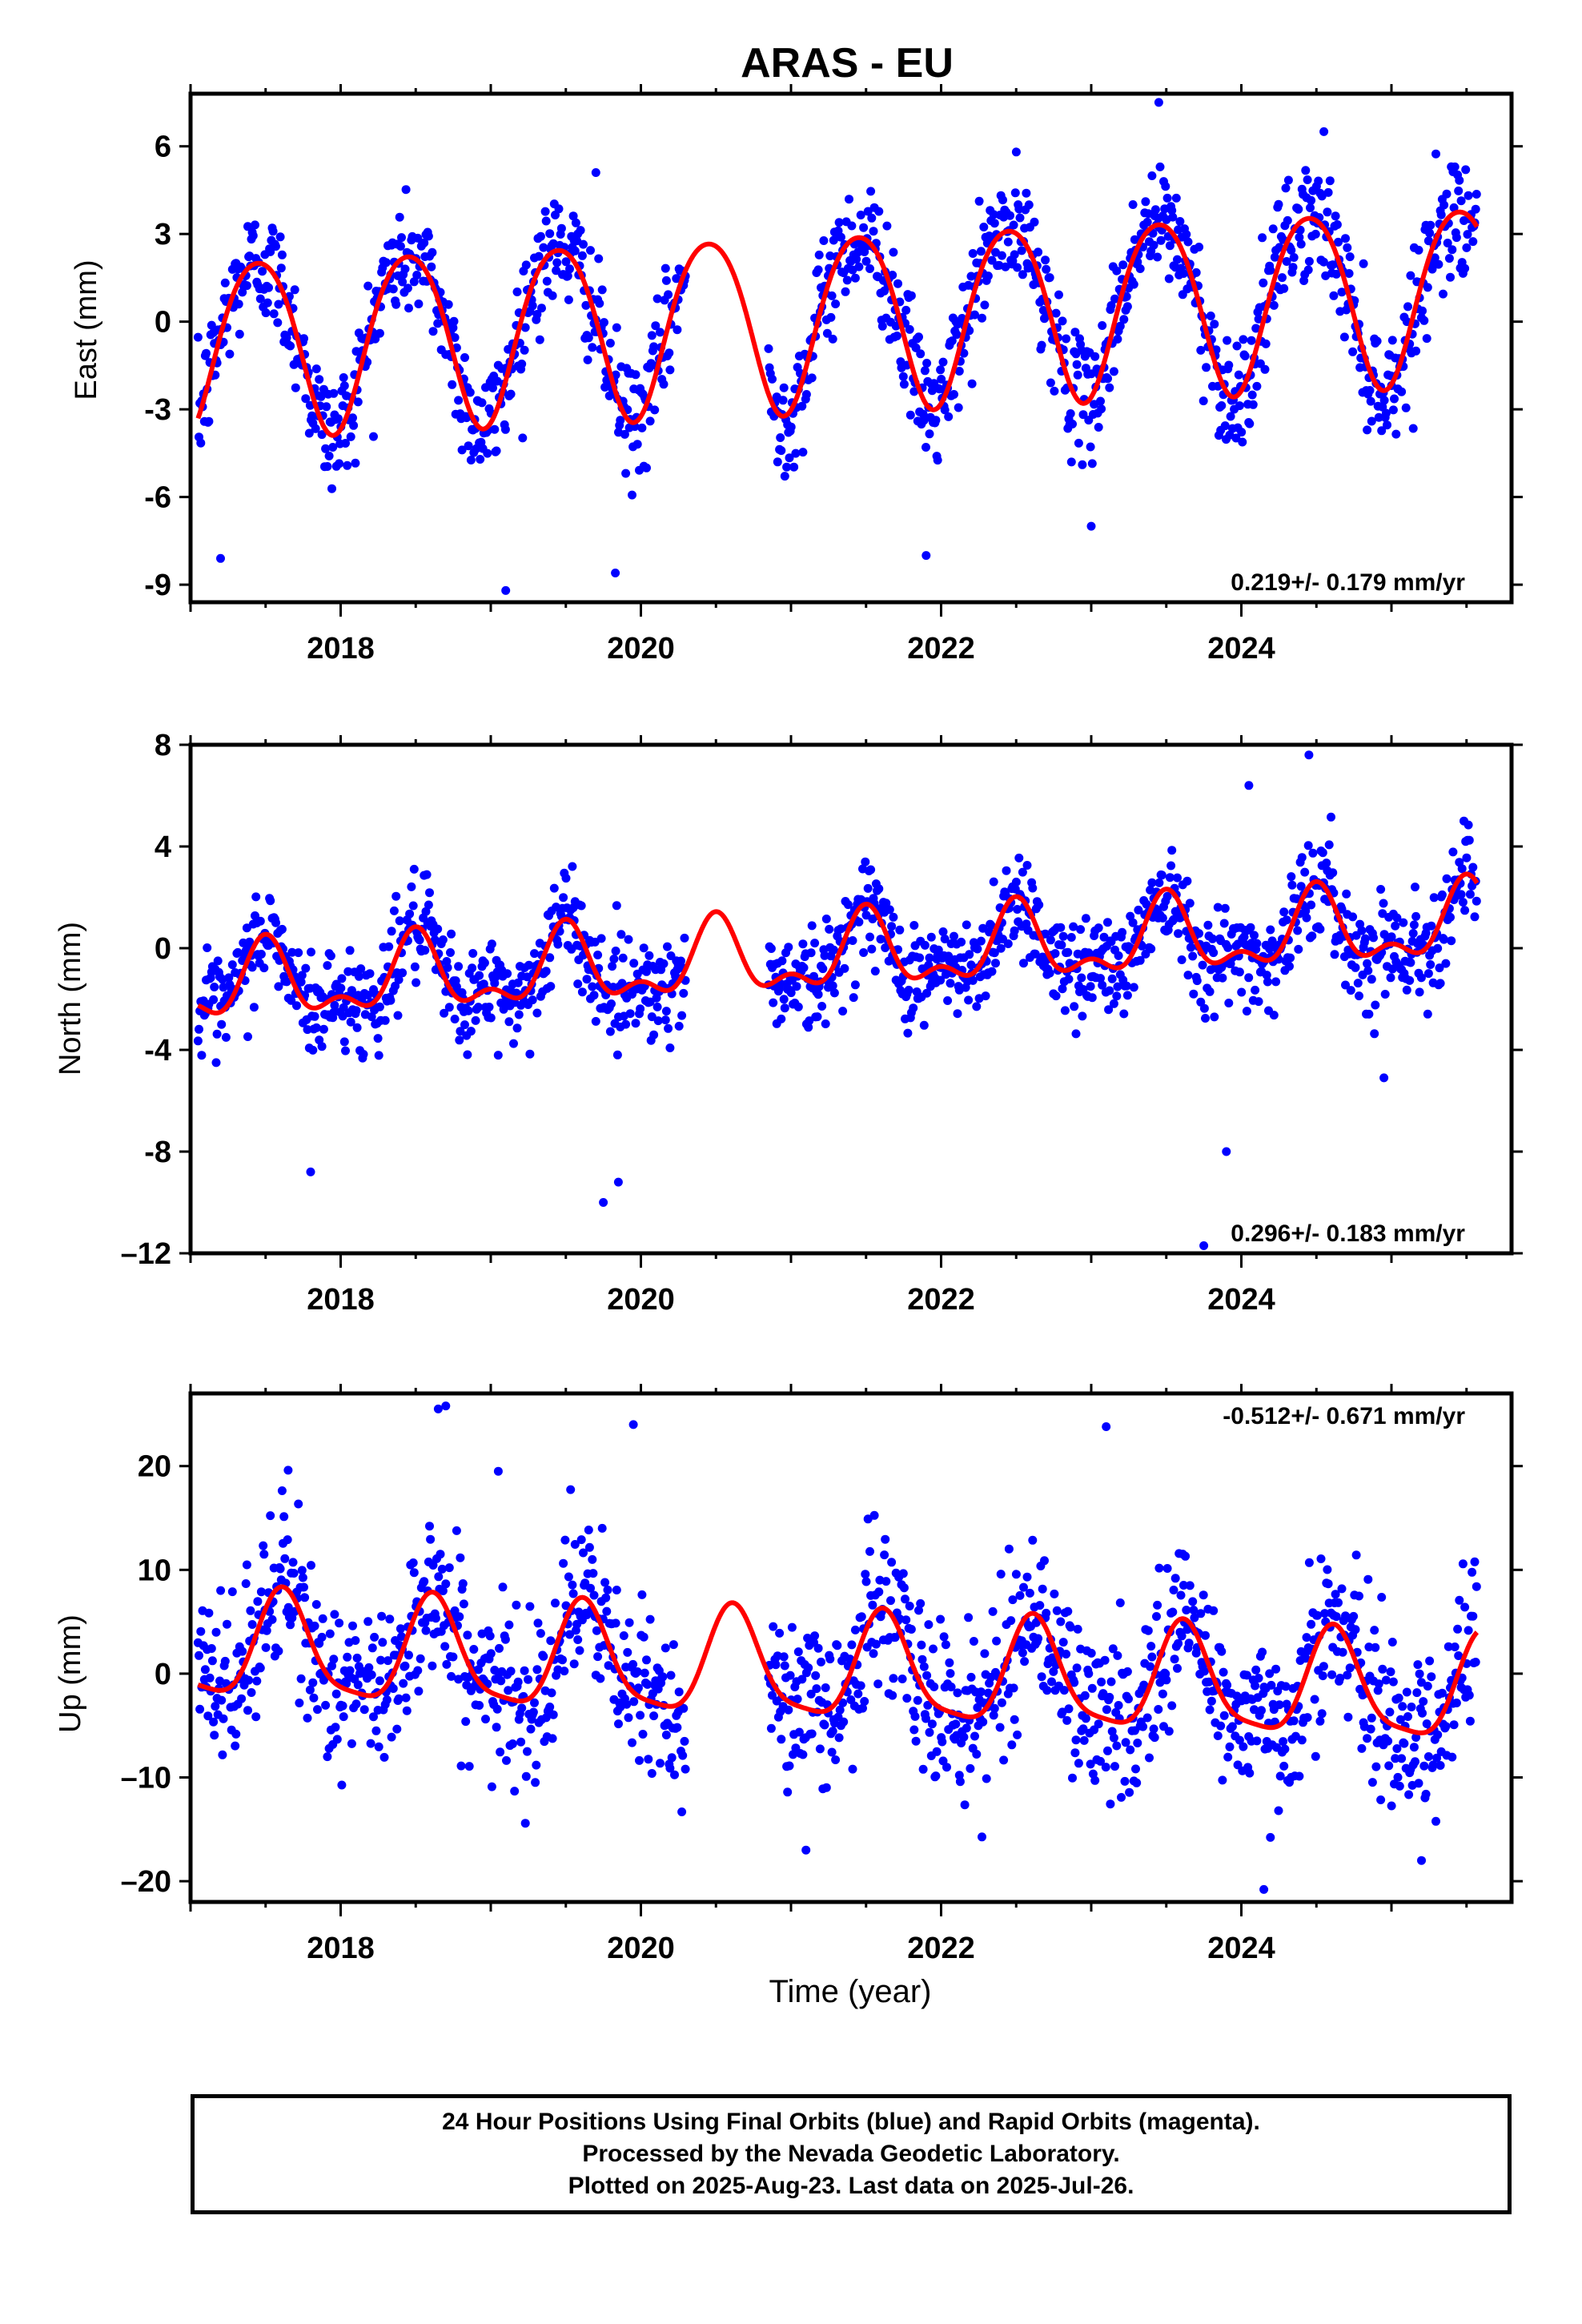 The width and height of the screenshot is (1582, 2324). Describe the element at coordinates (641, 648) in the screenshot. I see `east-x-tick-label: 2020` at that location.